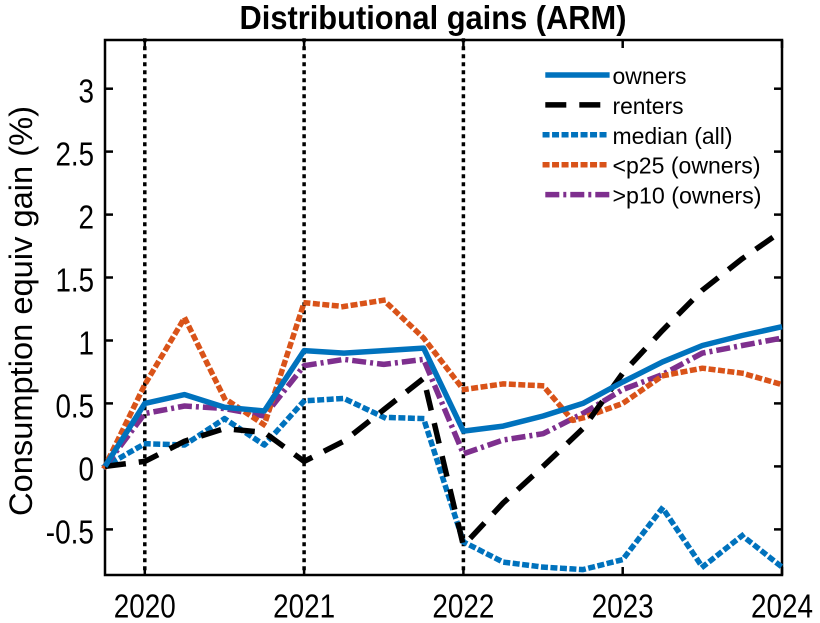 The image size is (820, 623). Describe the element at coordinates (75, 405) in the screenshot. I see `svg-text: 0.5` at that location.